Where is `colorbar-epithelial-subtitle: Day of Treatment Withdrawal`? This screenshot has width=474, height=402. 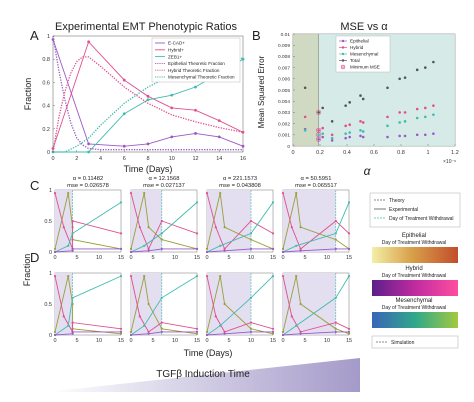
colorbar-epithelial-subtitle: Day of Treatment Withdrawal is located at coordinates (414, 243).